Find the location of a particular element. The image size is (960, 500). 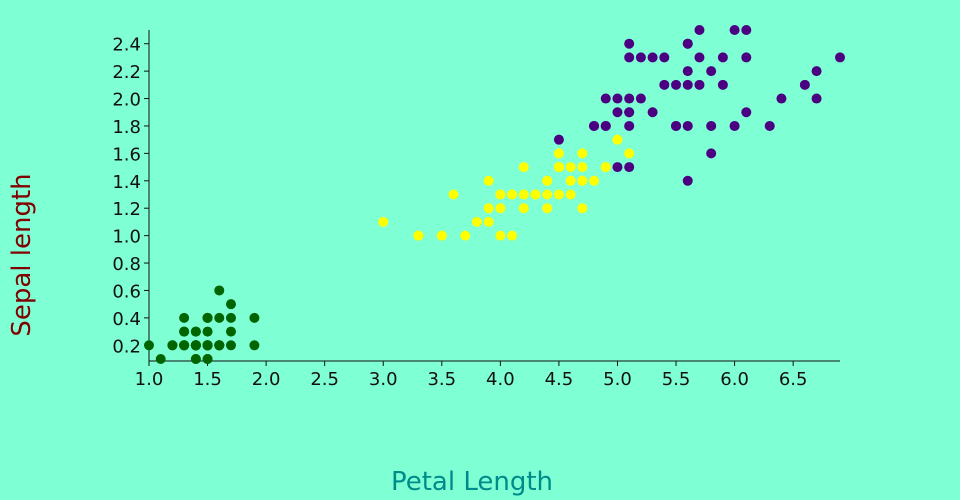

y-tick-label: 0.8 is located at coordinates (126, 264).